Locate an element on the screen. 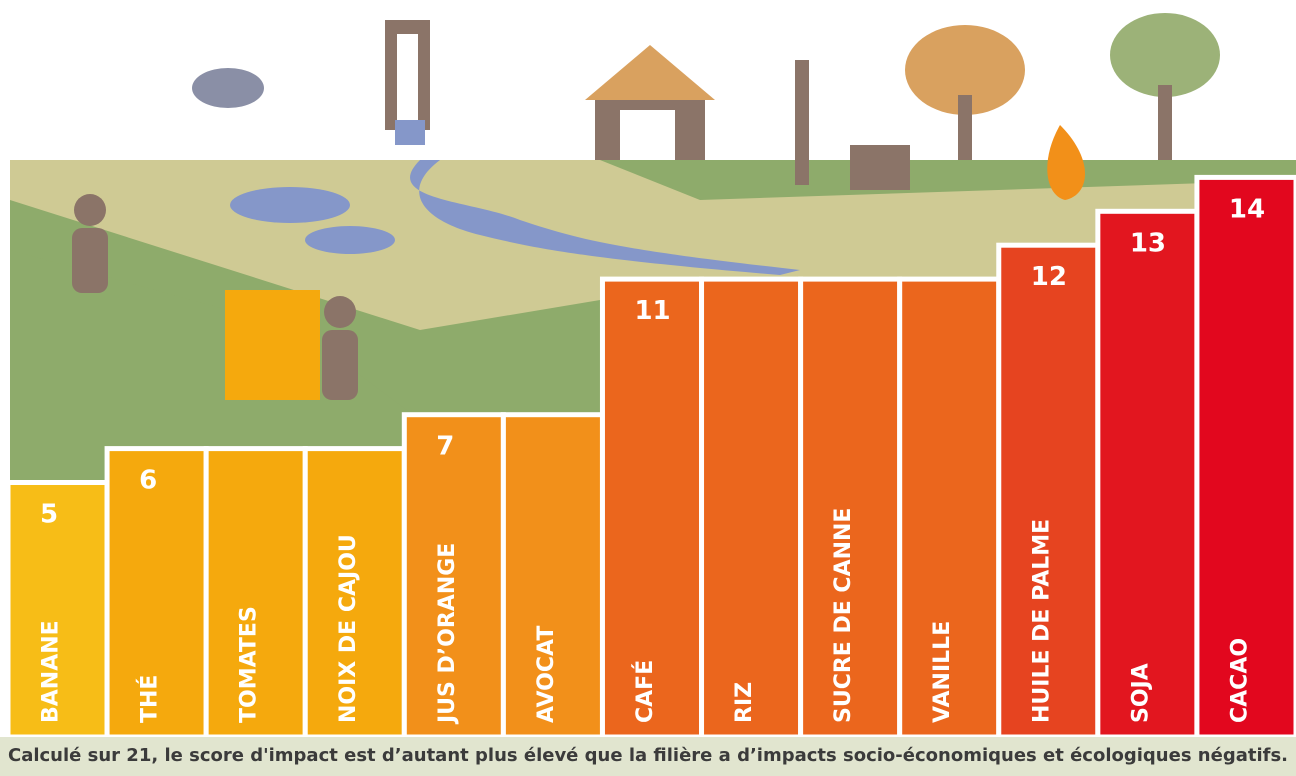  value-label: 12 is located at coordinates (1049, 277).